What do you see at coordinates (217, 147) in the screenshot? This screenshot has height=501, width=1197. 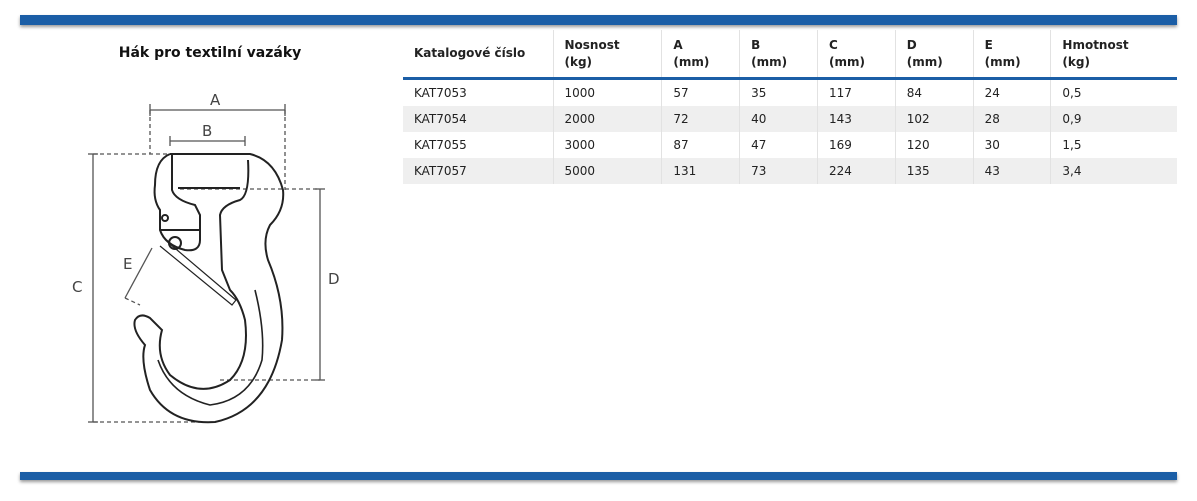 I see `dimension-a` at bounding box center [217, 147].